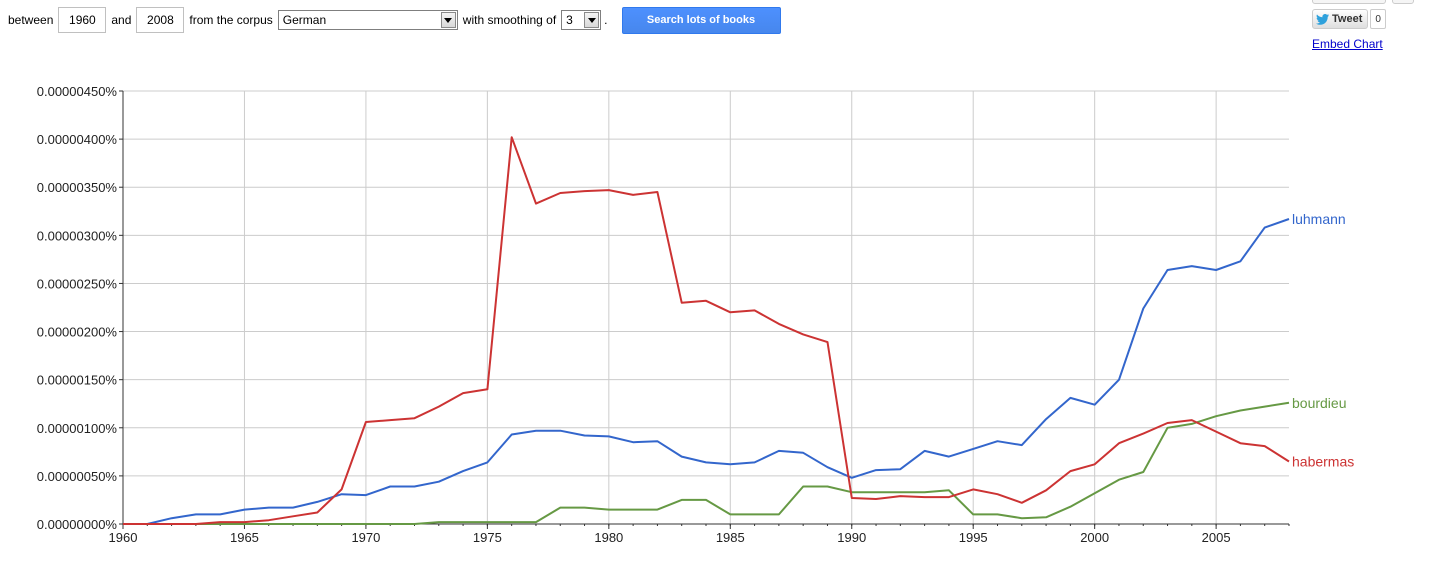 Image resolution: width=1434 pixels, height=561 pixels. Describe the element at coordinates (77, 476) in the screenshot. I see `y-tick-label: 0.00000050%` at that location.